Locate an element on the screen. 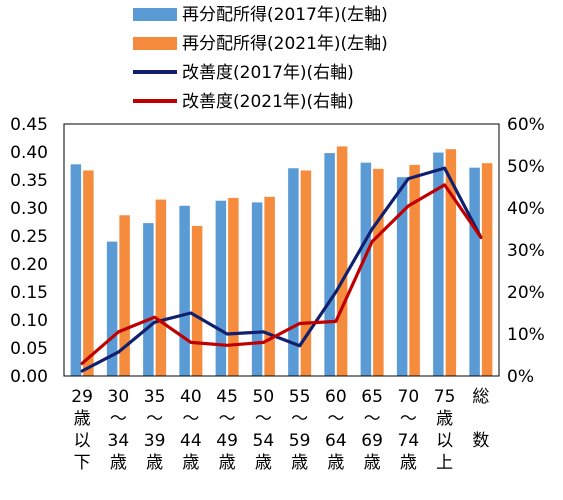 The image size is (563, 500). x-axis-label: 29 歳以下 is located at coordinates (82, 430).